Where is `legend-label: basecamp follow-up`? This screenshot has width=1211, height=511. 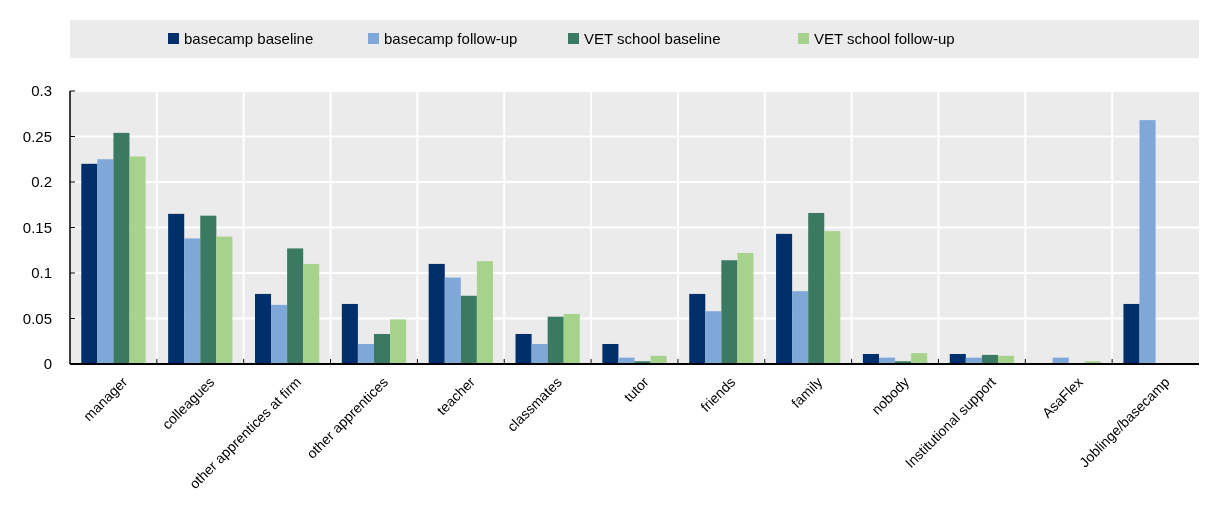 legend-label: basecamp follow-up is located at coordinates (451, 39).